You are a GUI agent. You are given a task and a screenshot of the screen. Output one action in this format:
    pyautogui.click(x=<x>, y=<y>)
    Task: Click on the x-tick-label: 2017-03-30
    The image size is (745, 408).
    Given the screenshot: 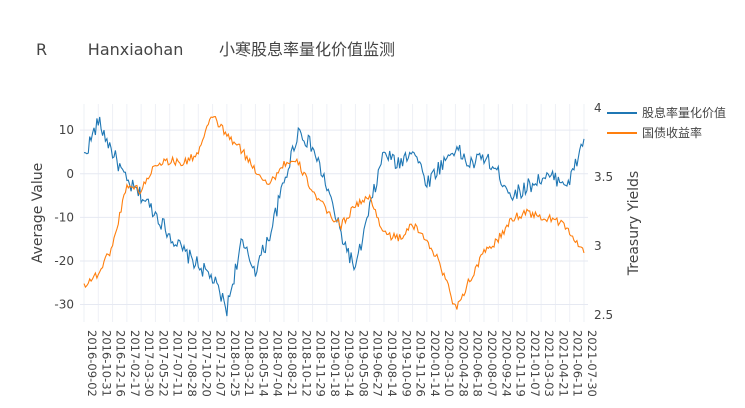 What is the action you would take?
    pyautogui.click(x=149, y=363)
    